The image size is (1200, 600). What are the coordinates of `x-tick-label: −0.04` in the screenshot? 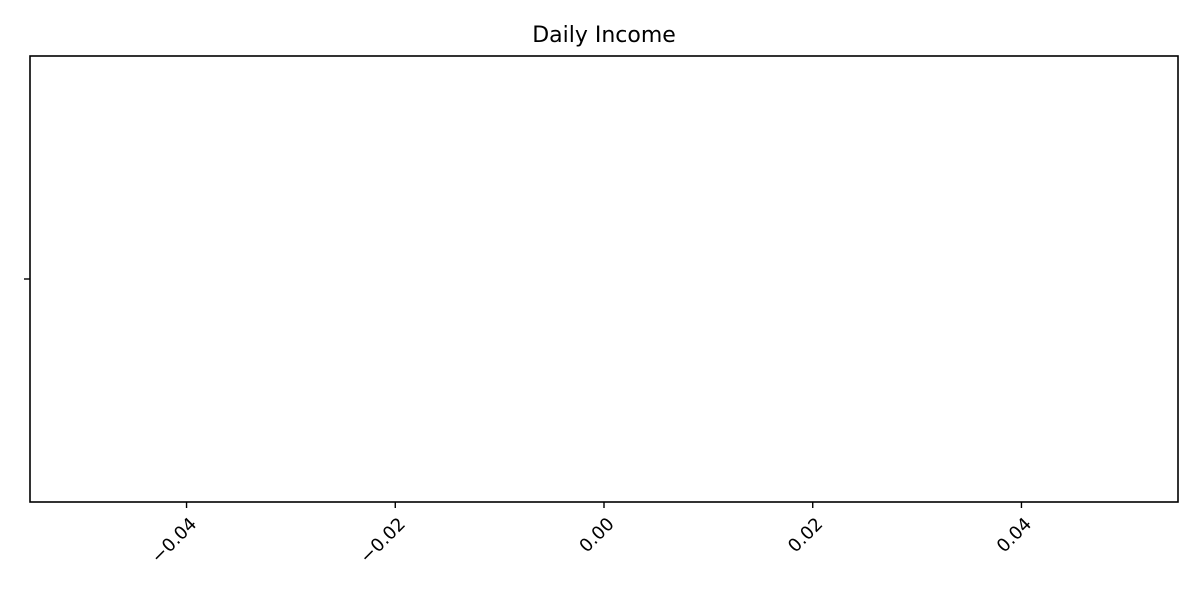 It's located at (174, 541).